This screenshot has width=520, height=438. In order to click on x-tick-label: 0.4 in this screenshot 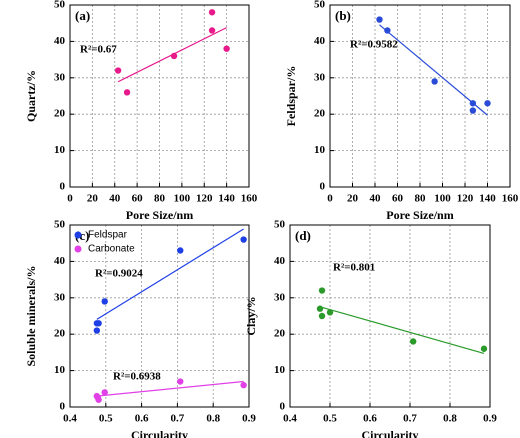, I will do `click(290, 419)`.